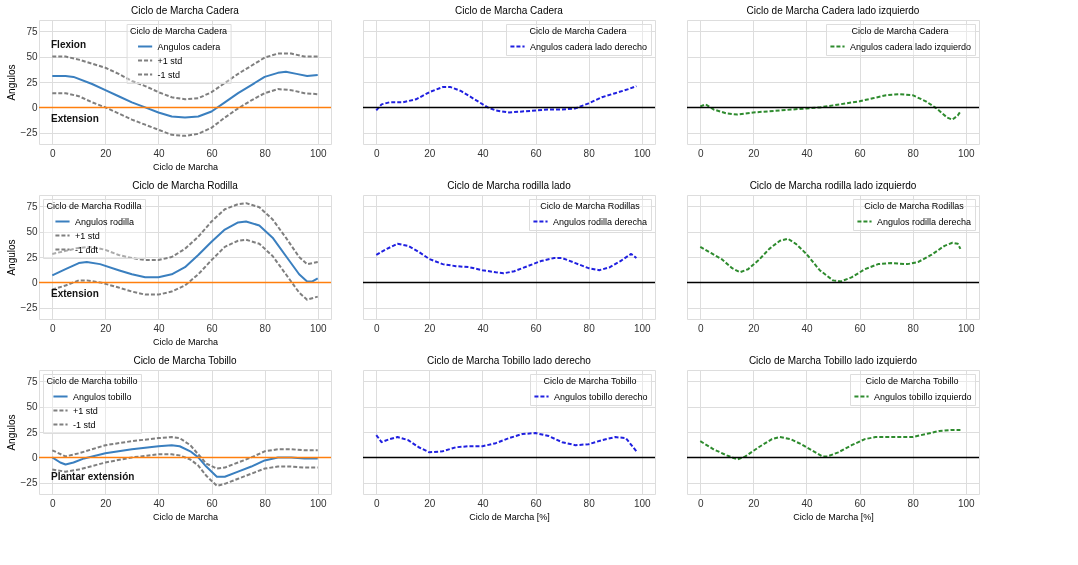 This screenshot has width=1078, height=565. What do you see at coordinates (84, 424) in the screenshot?
I see `legend-label: -1 std` at bounding box center [84, 424].